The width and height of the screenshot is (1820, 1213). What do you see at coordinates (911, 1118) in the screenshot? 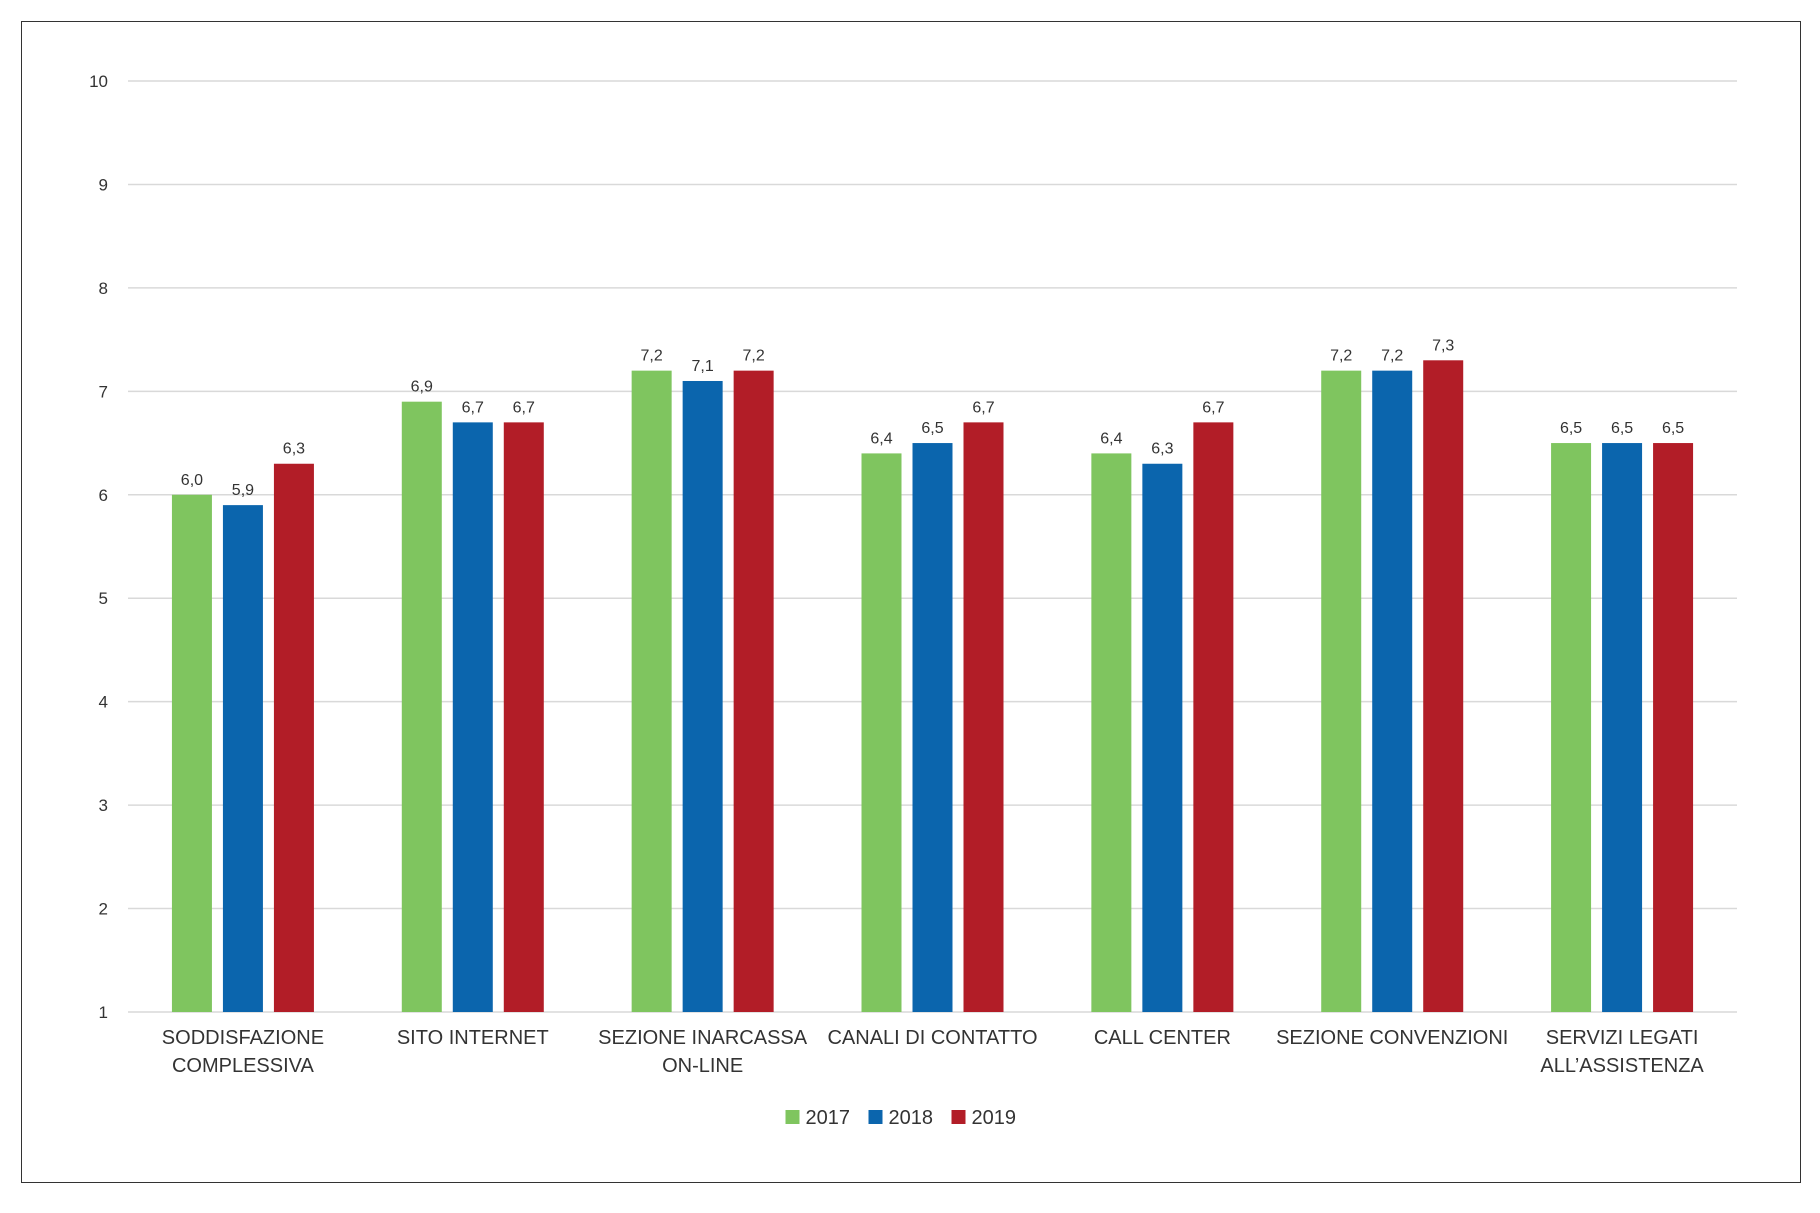
I see `legend-label-2018: 2018` at bounding box center [911, 1118].